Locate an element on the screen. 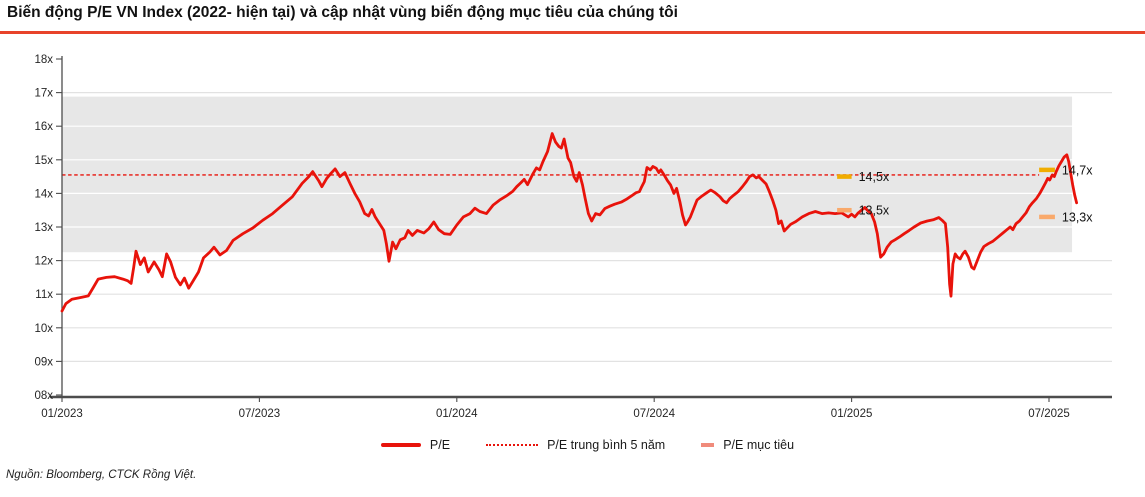  legend-item-target: P/E mục tiêu is located at coordinates (747, 445).